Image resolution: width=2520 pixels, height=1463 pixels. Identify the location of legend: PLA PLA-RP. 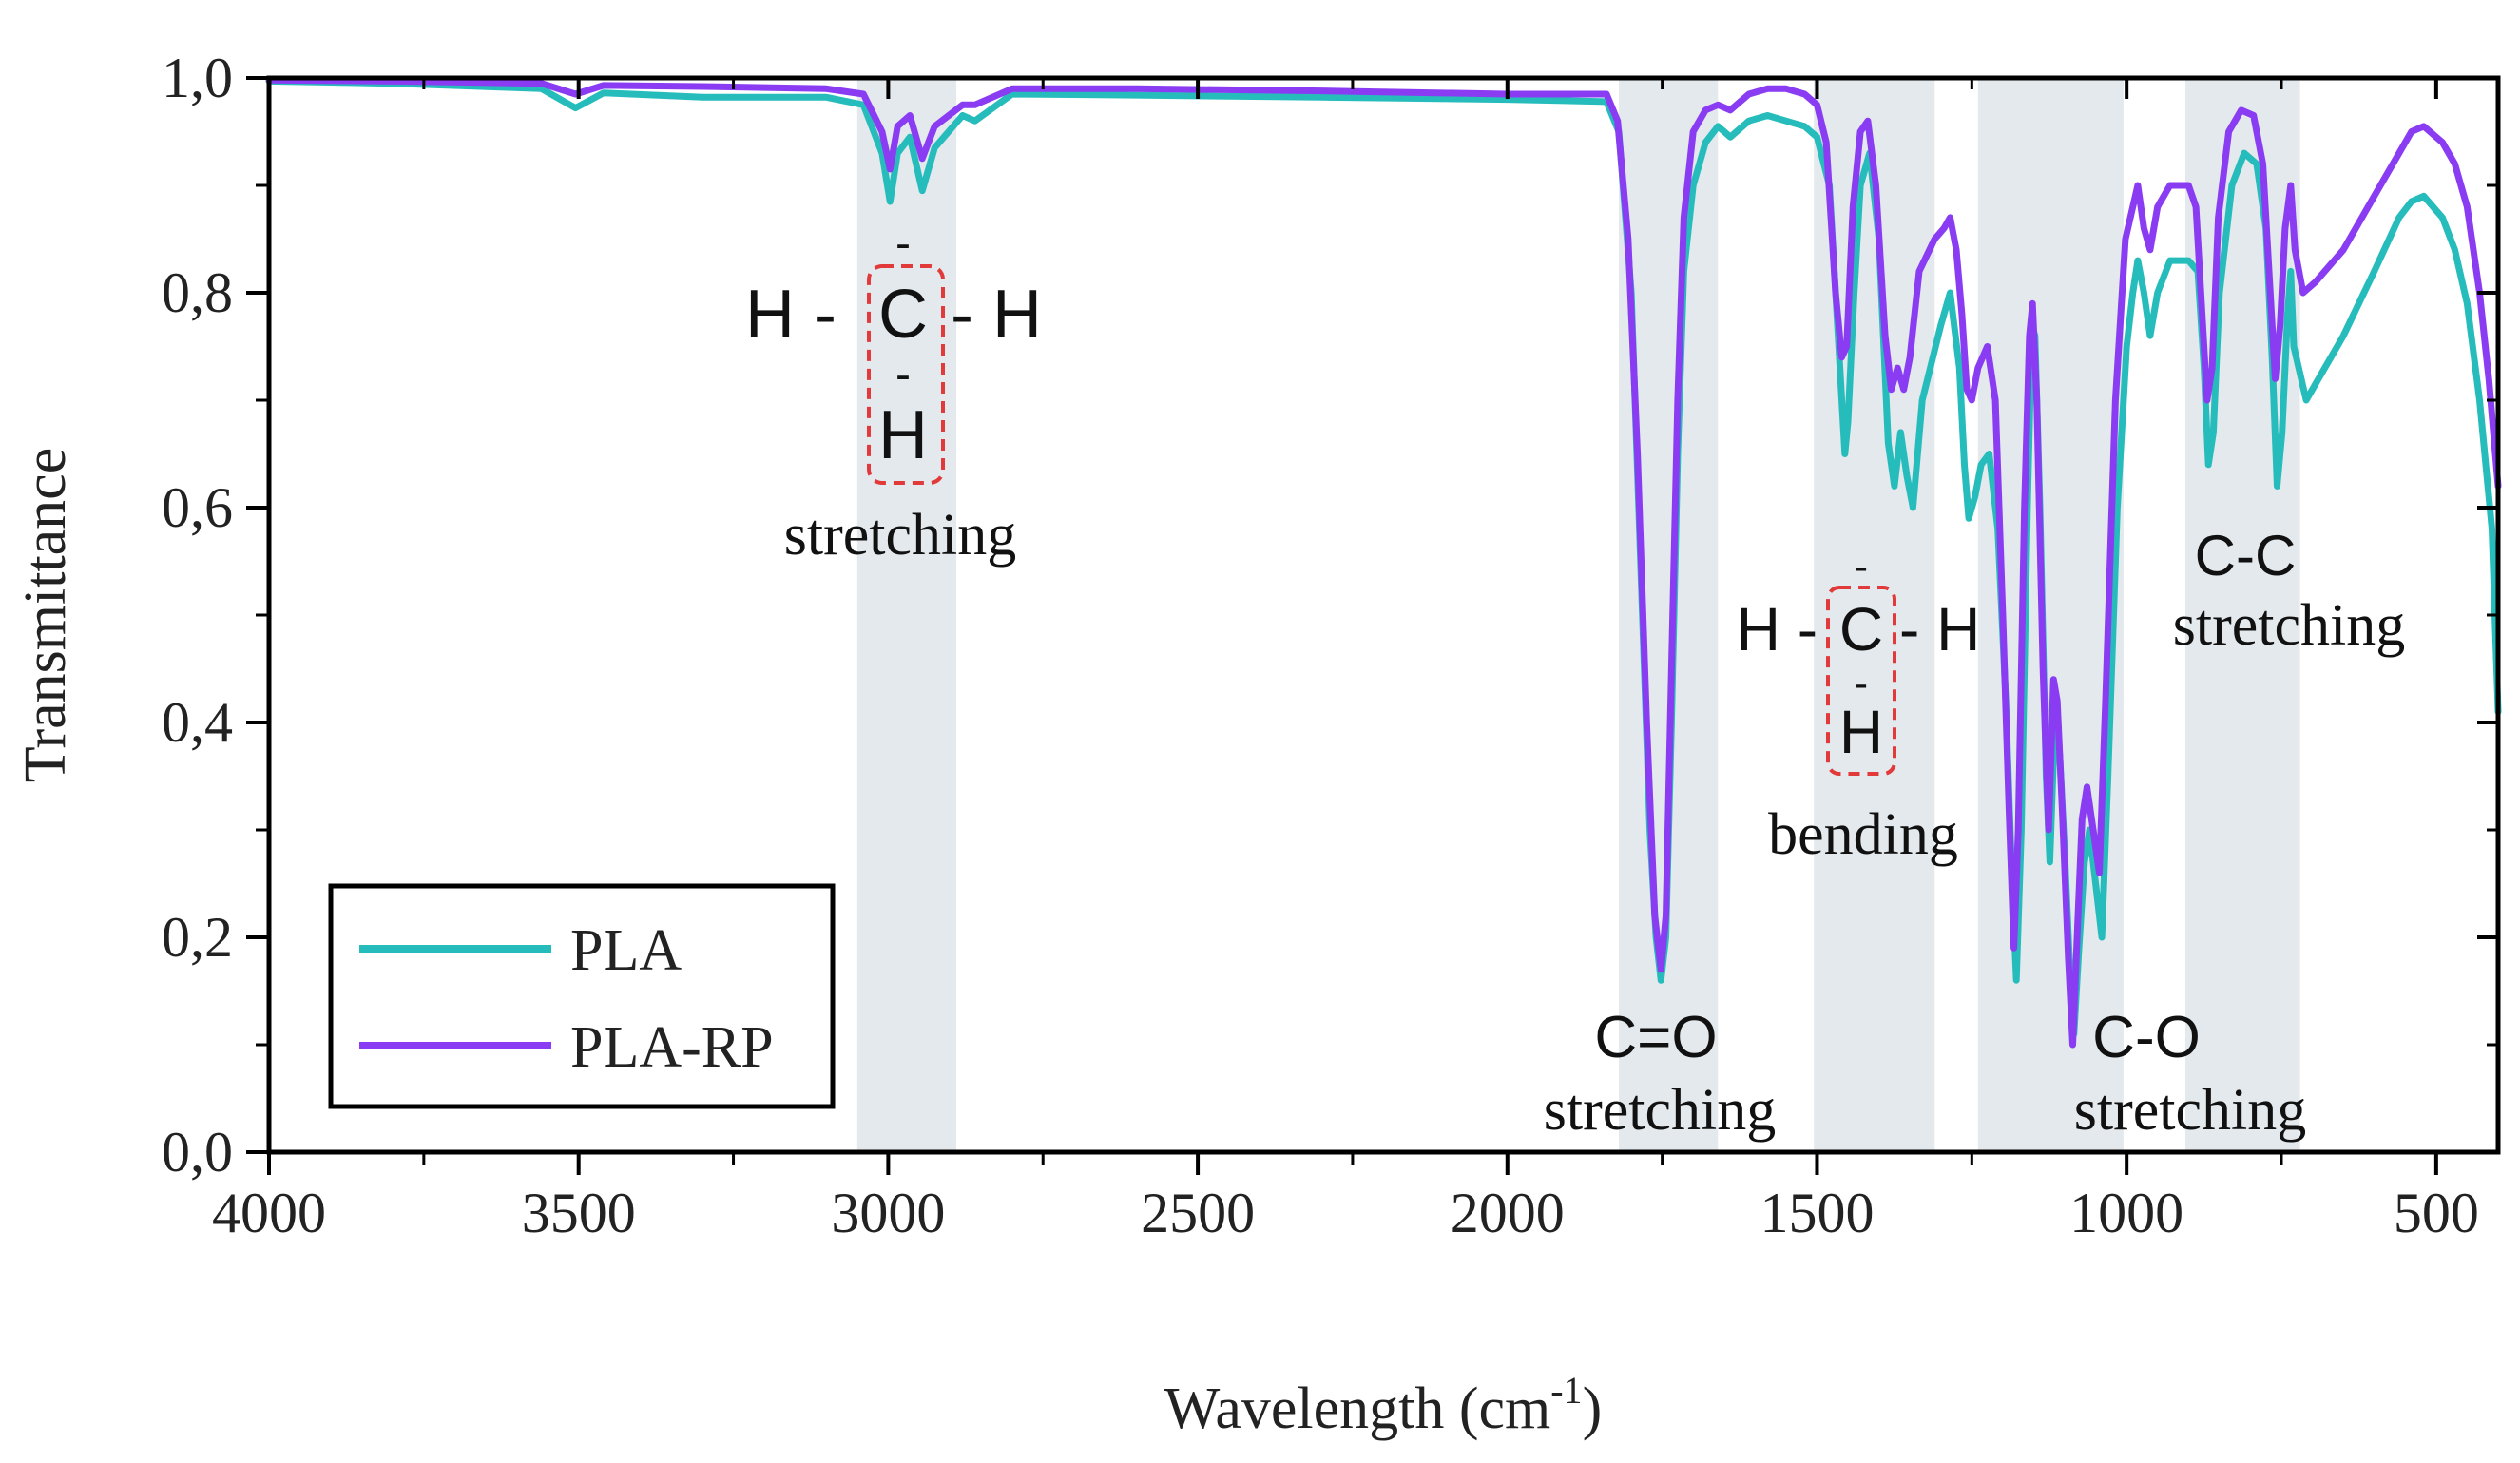
(582, 996).